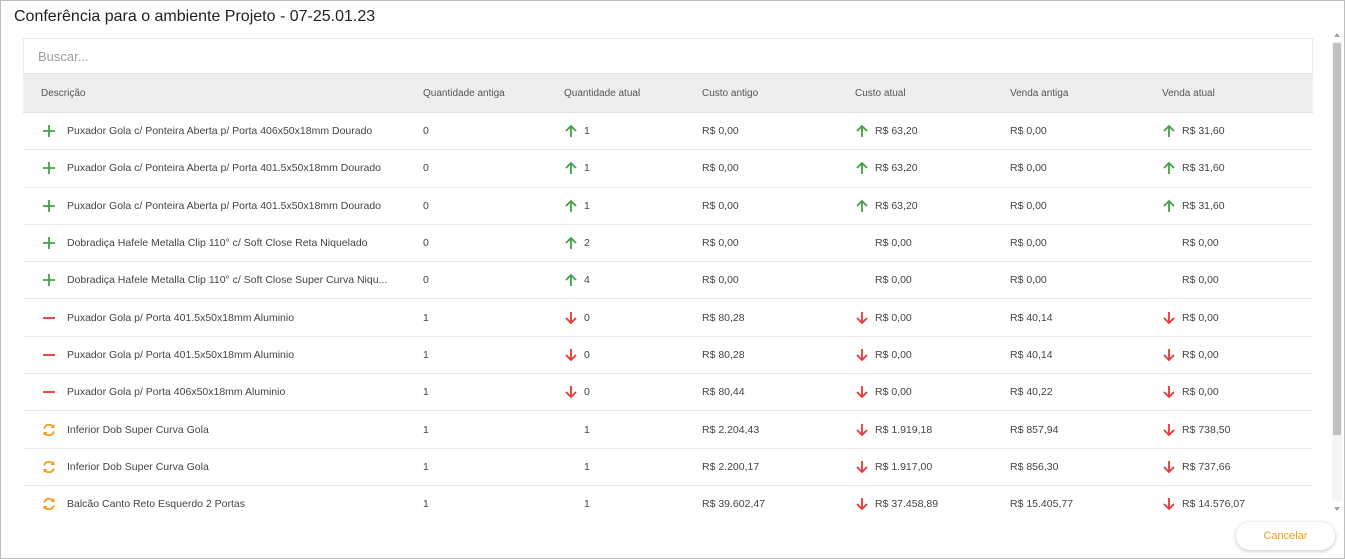 This screenshot has height=559, width=1345. What do you see at coordinates (1034, 429) in the screenshot?
I see `cell-venda-antiga: R$ 857,94` at bounding box center [1034, 429].